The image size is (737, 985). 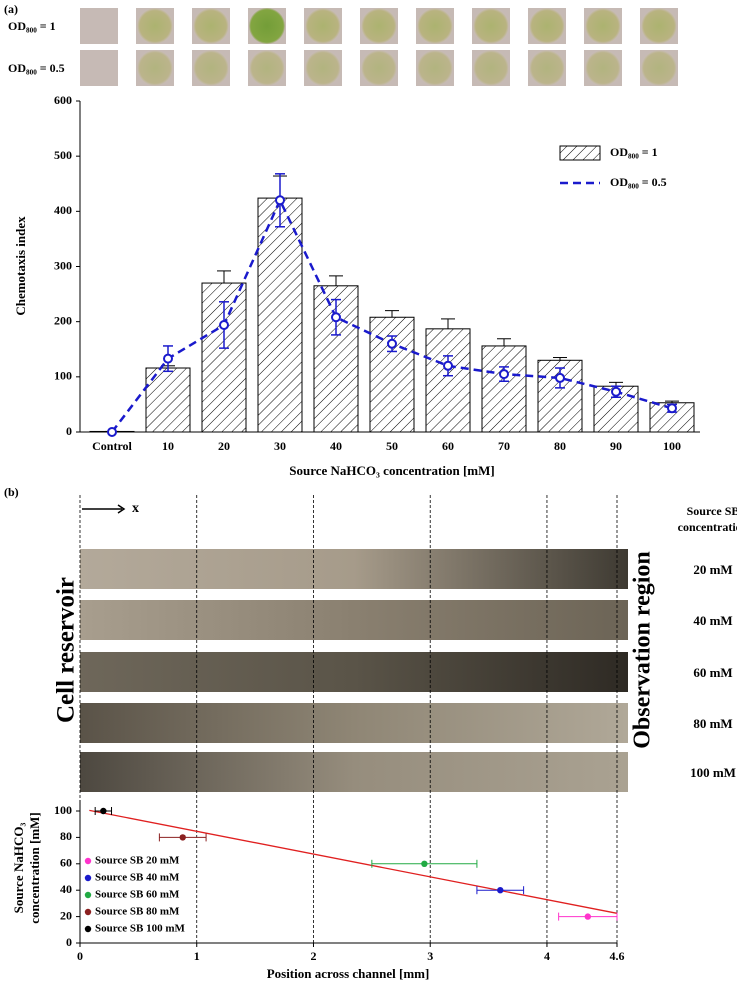 What do you see at coordinates (712, 672) in the screenshot?
I see `strip-label: 60 mM` at bounding box center [712, 672].